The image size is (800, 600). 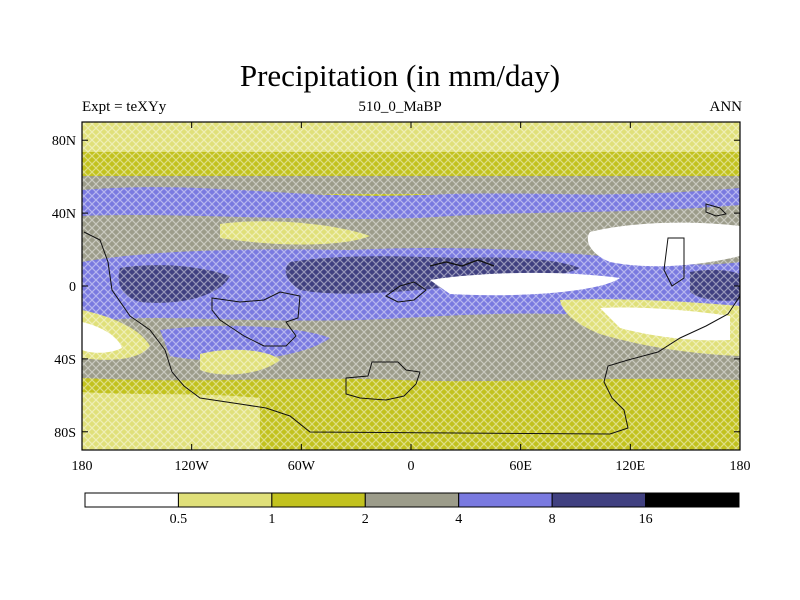 I want to click on coastline-island, so click(x=406, y=292).